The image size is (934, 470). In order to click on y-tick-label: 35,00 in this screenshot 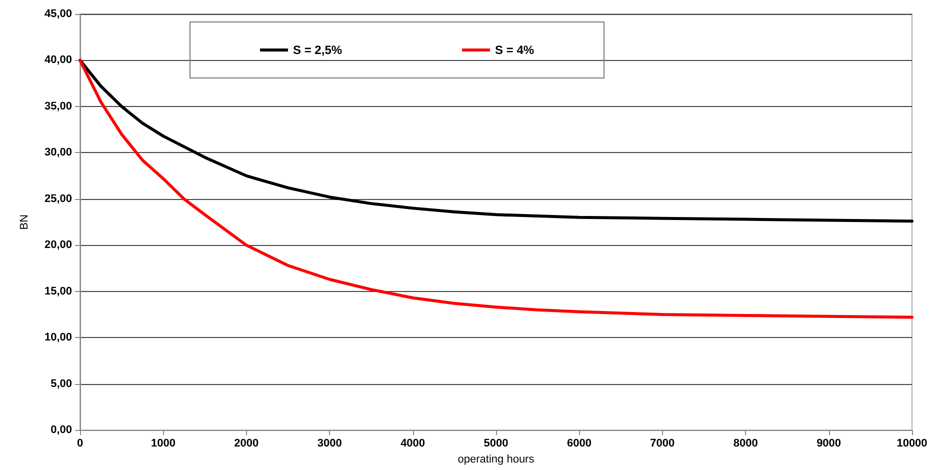, I will do `click(58, 106)`.